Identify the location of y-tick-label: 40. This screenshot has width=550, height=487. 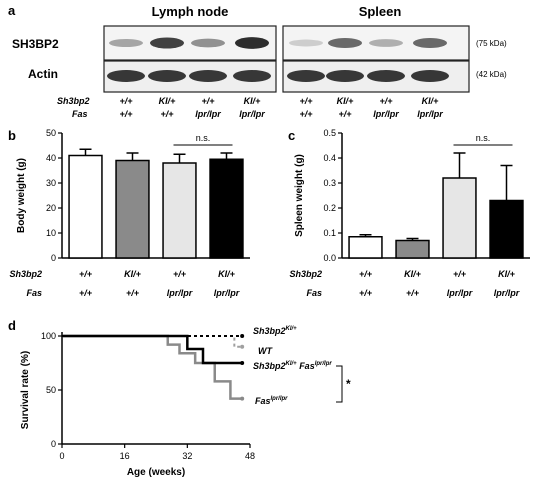
(51, 158).